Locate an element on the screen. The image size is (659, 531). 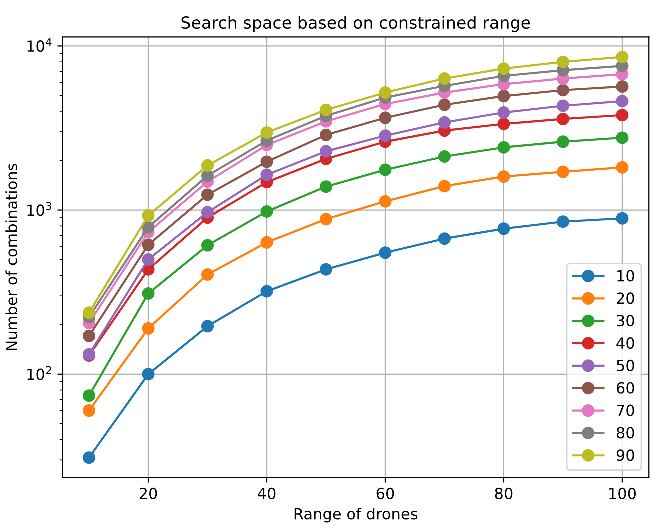
x-axis-title: Range of drones is located at coordinates (356, 515).